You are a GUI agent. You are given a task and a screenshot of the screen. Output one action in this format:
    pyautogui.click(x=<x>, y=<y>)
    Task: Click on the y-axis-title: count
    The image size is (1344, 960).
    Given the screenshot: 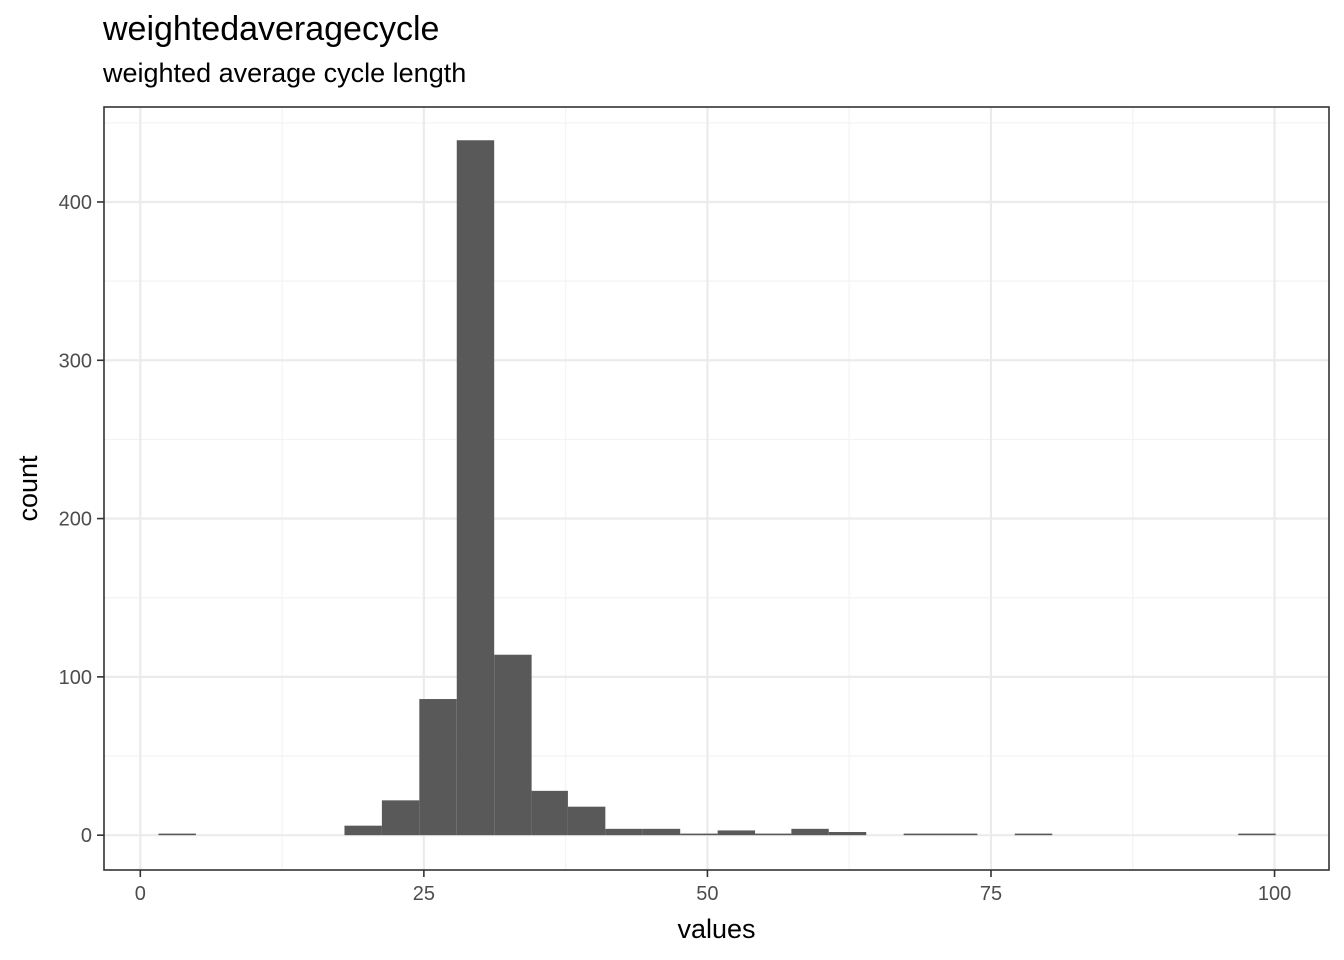 What is the action you would take?
    pyautogui.click(x=28, y=488)
    